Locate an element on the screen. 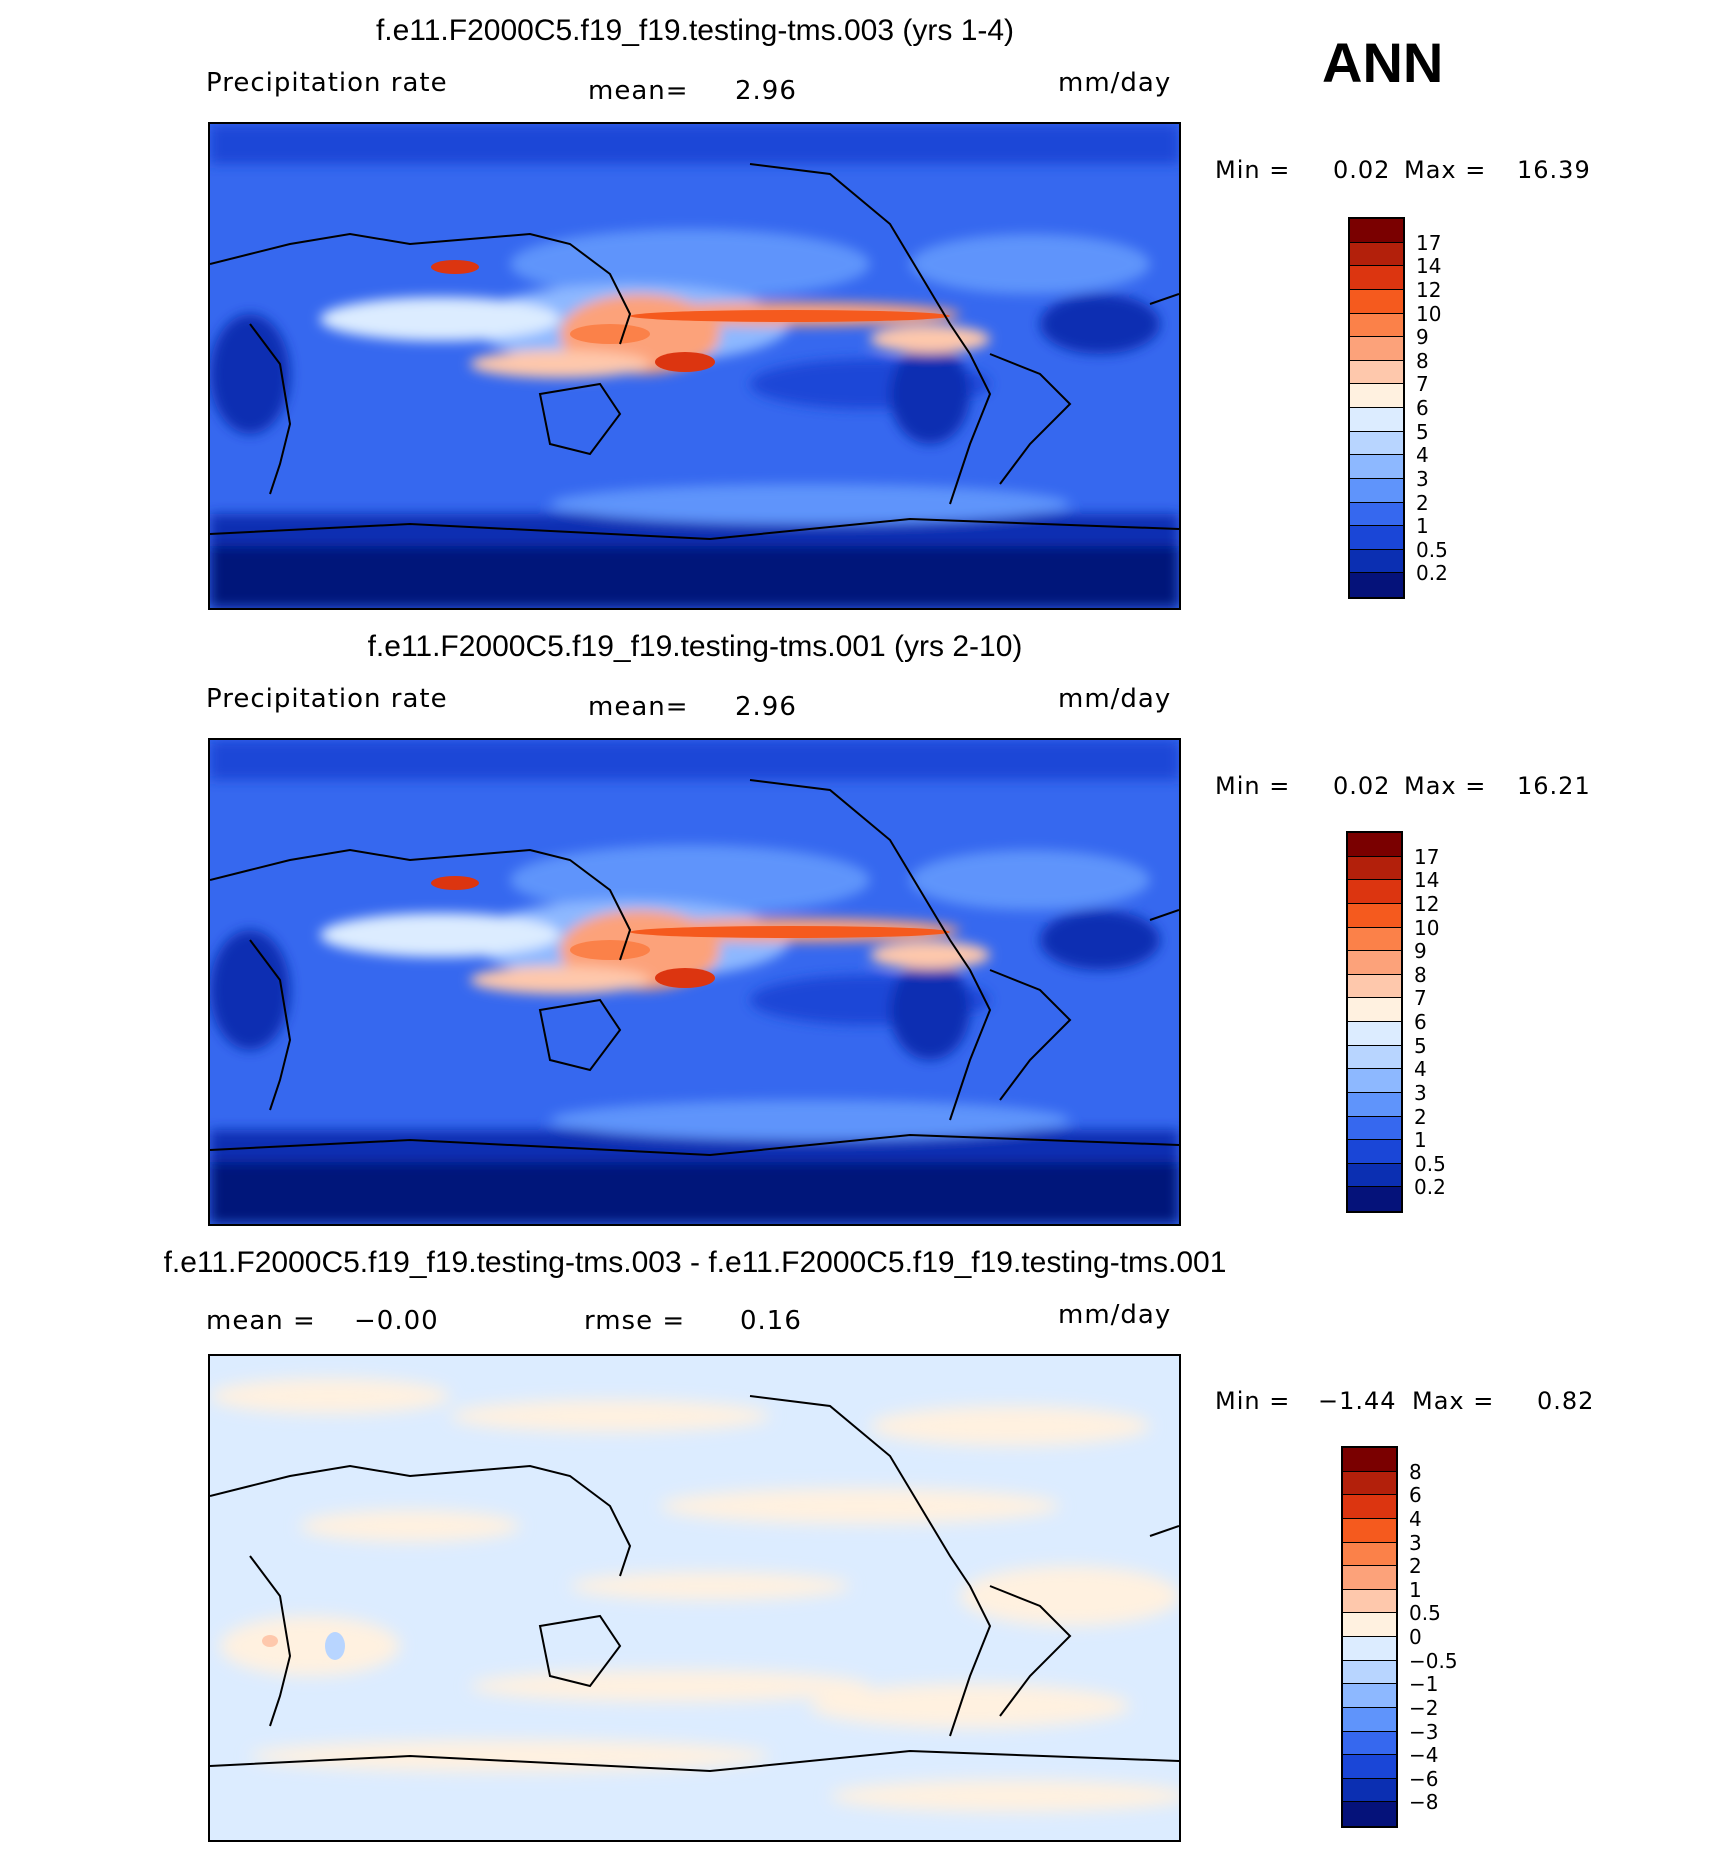  panel-3-max-label: Max = is located at coordinates (1453, 1401).